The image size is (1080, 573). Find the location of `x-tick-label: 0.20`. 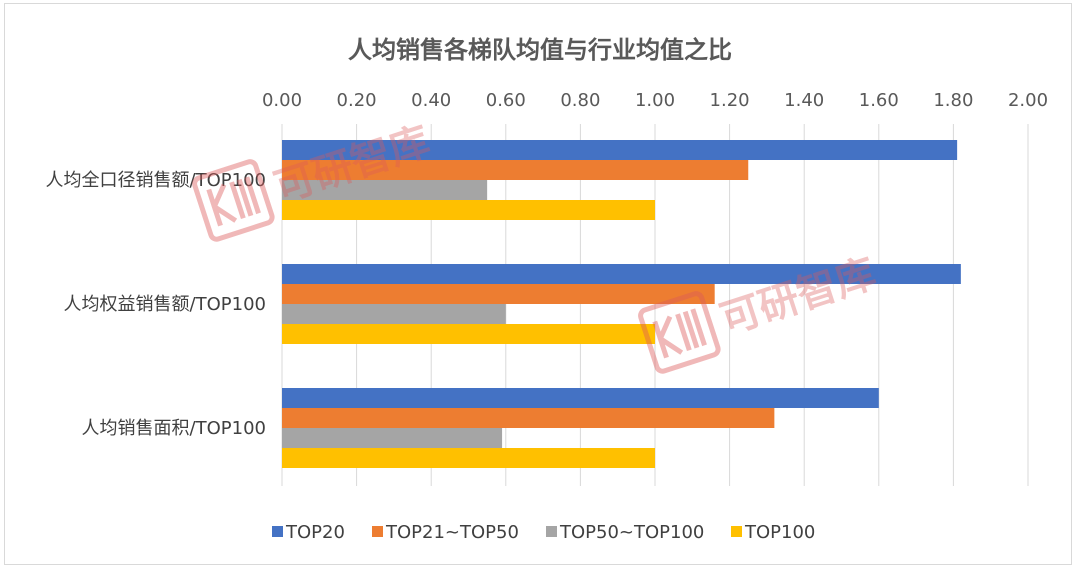

x-tick-label: 0.20 is located at coordinates (357, 100).